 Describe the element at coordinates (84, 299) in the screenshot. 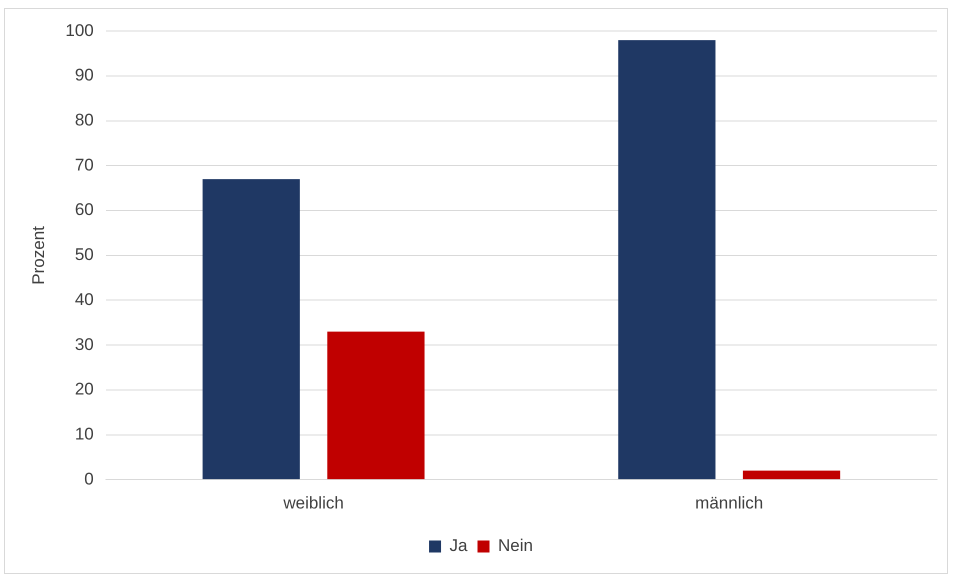

I see `y-tick-label: 40` at that location.